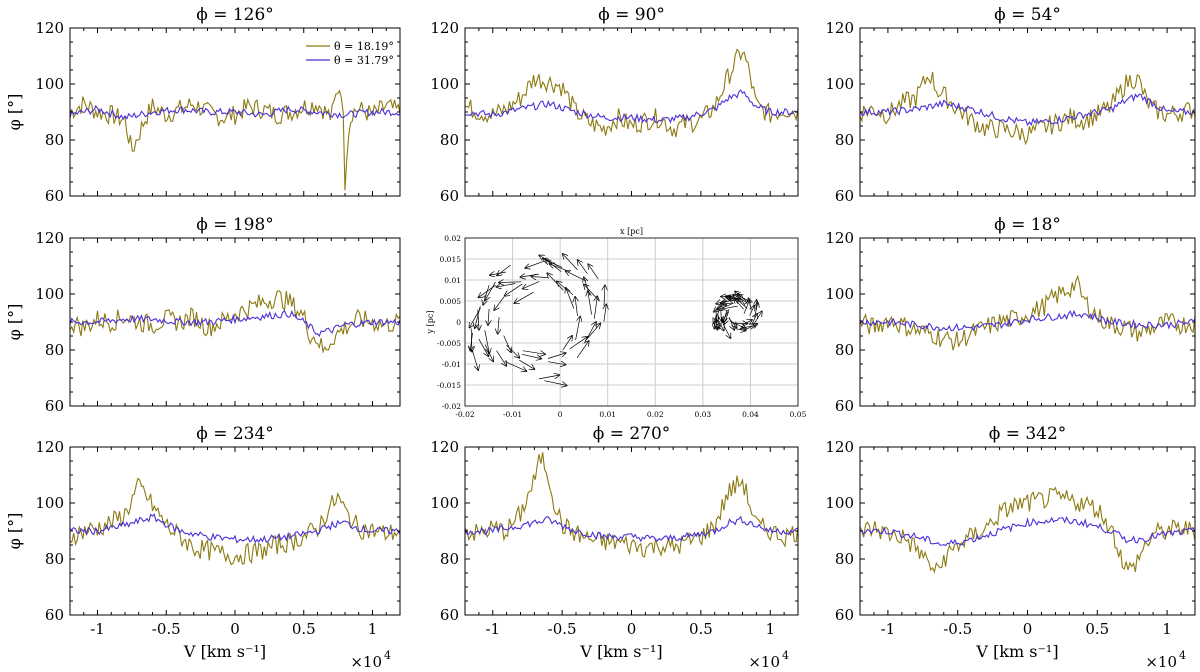  I want to click on x-tick-label: -0.01, so click(512, 414).